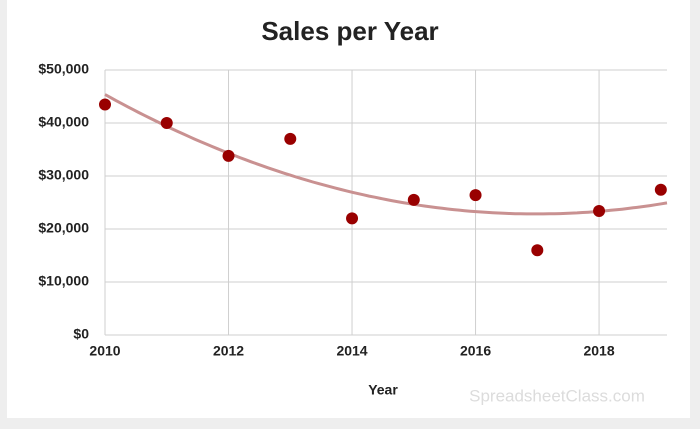 This screenshot has width=700, height=429. Describe the element at coordinates (63, 122) in the screenshot. I see `y-tick-label: $40,000` at that location.